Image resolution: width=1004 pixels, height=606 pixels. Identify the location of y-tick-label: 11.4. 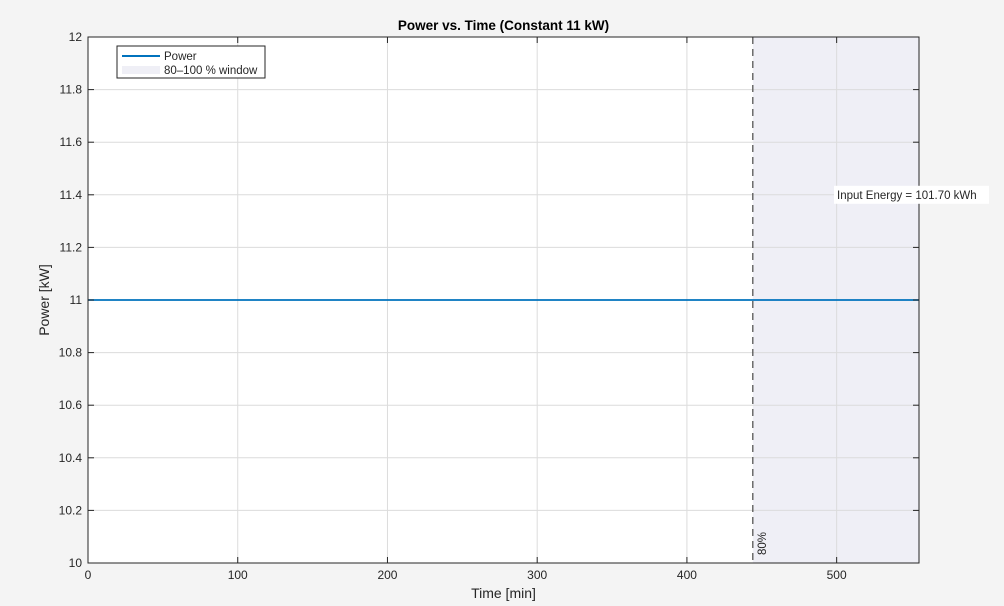
(71, 195).